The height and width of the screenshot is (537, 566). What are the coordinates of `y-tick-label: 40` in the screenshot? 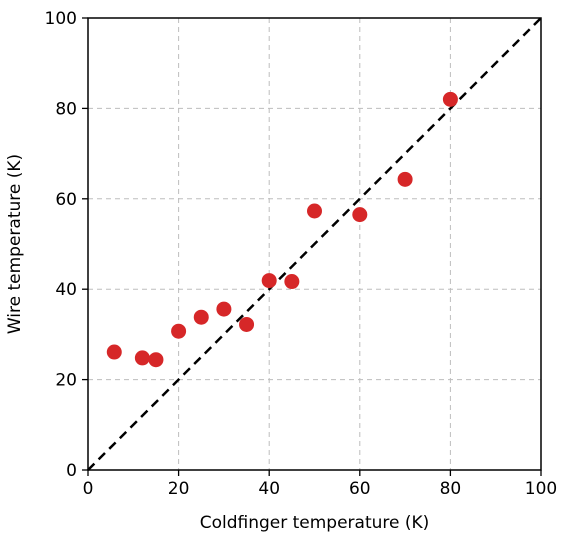 It's located at (66, 290).